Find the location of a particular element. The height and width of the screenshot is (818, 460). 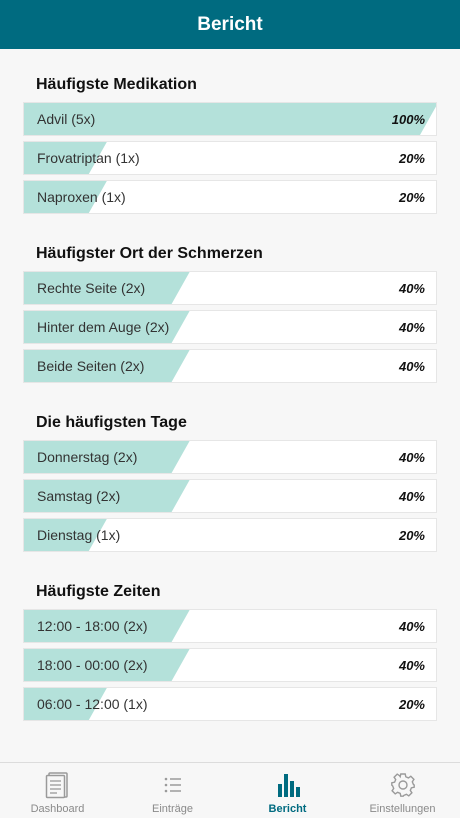

section-title-times: Häufigste Zeiten is located at coordinates (98, 591).